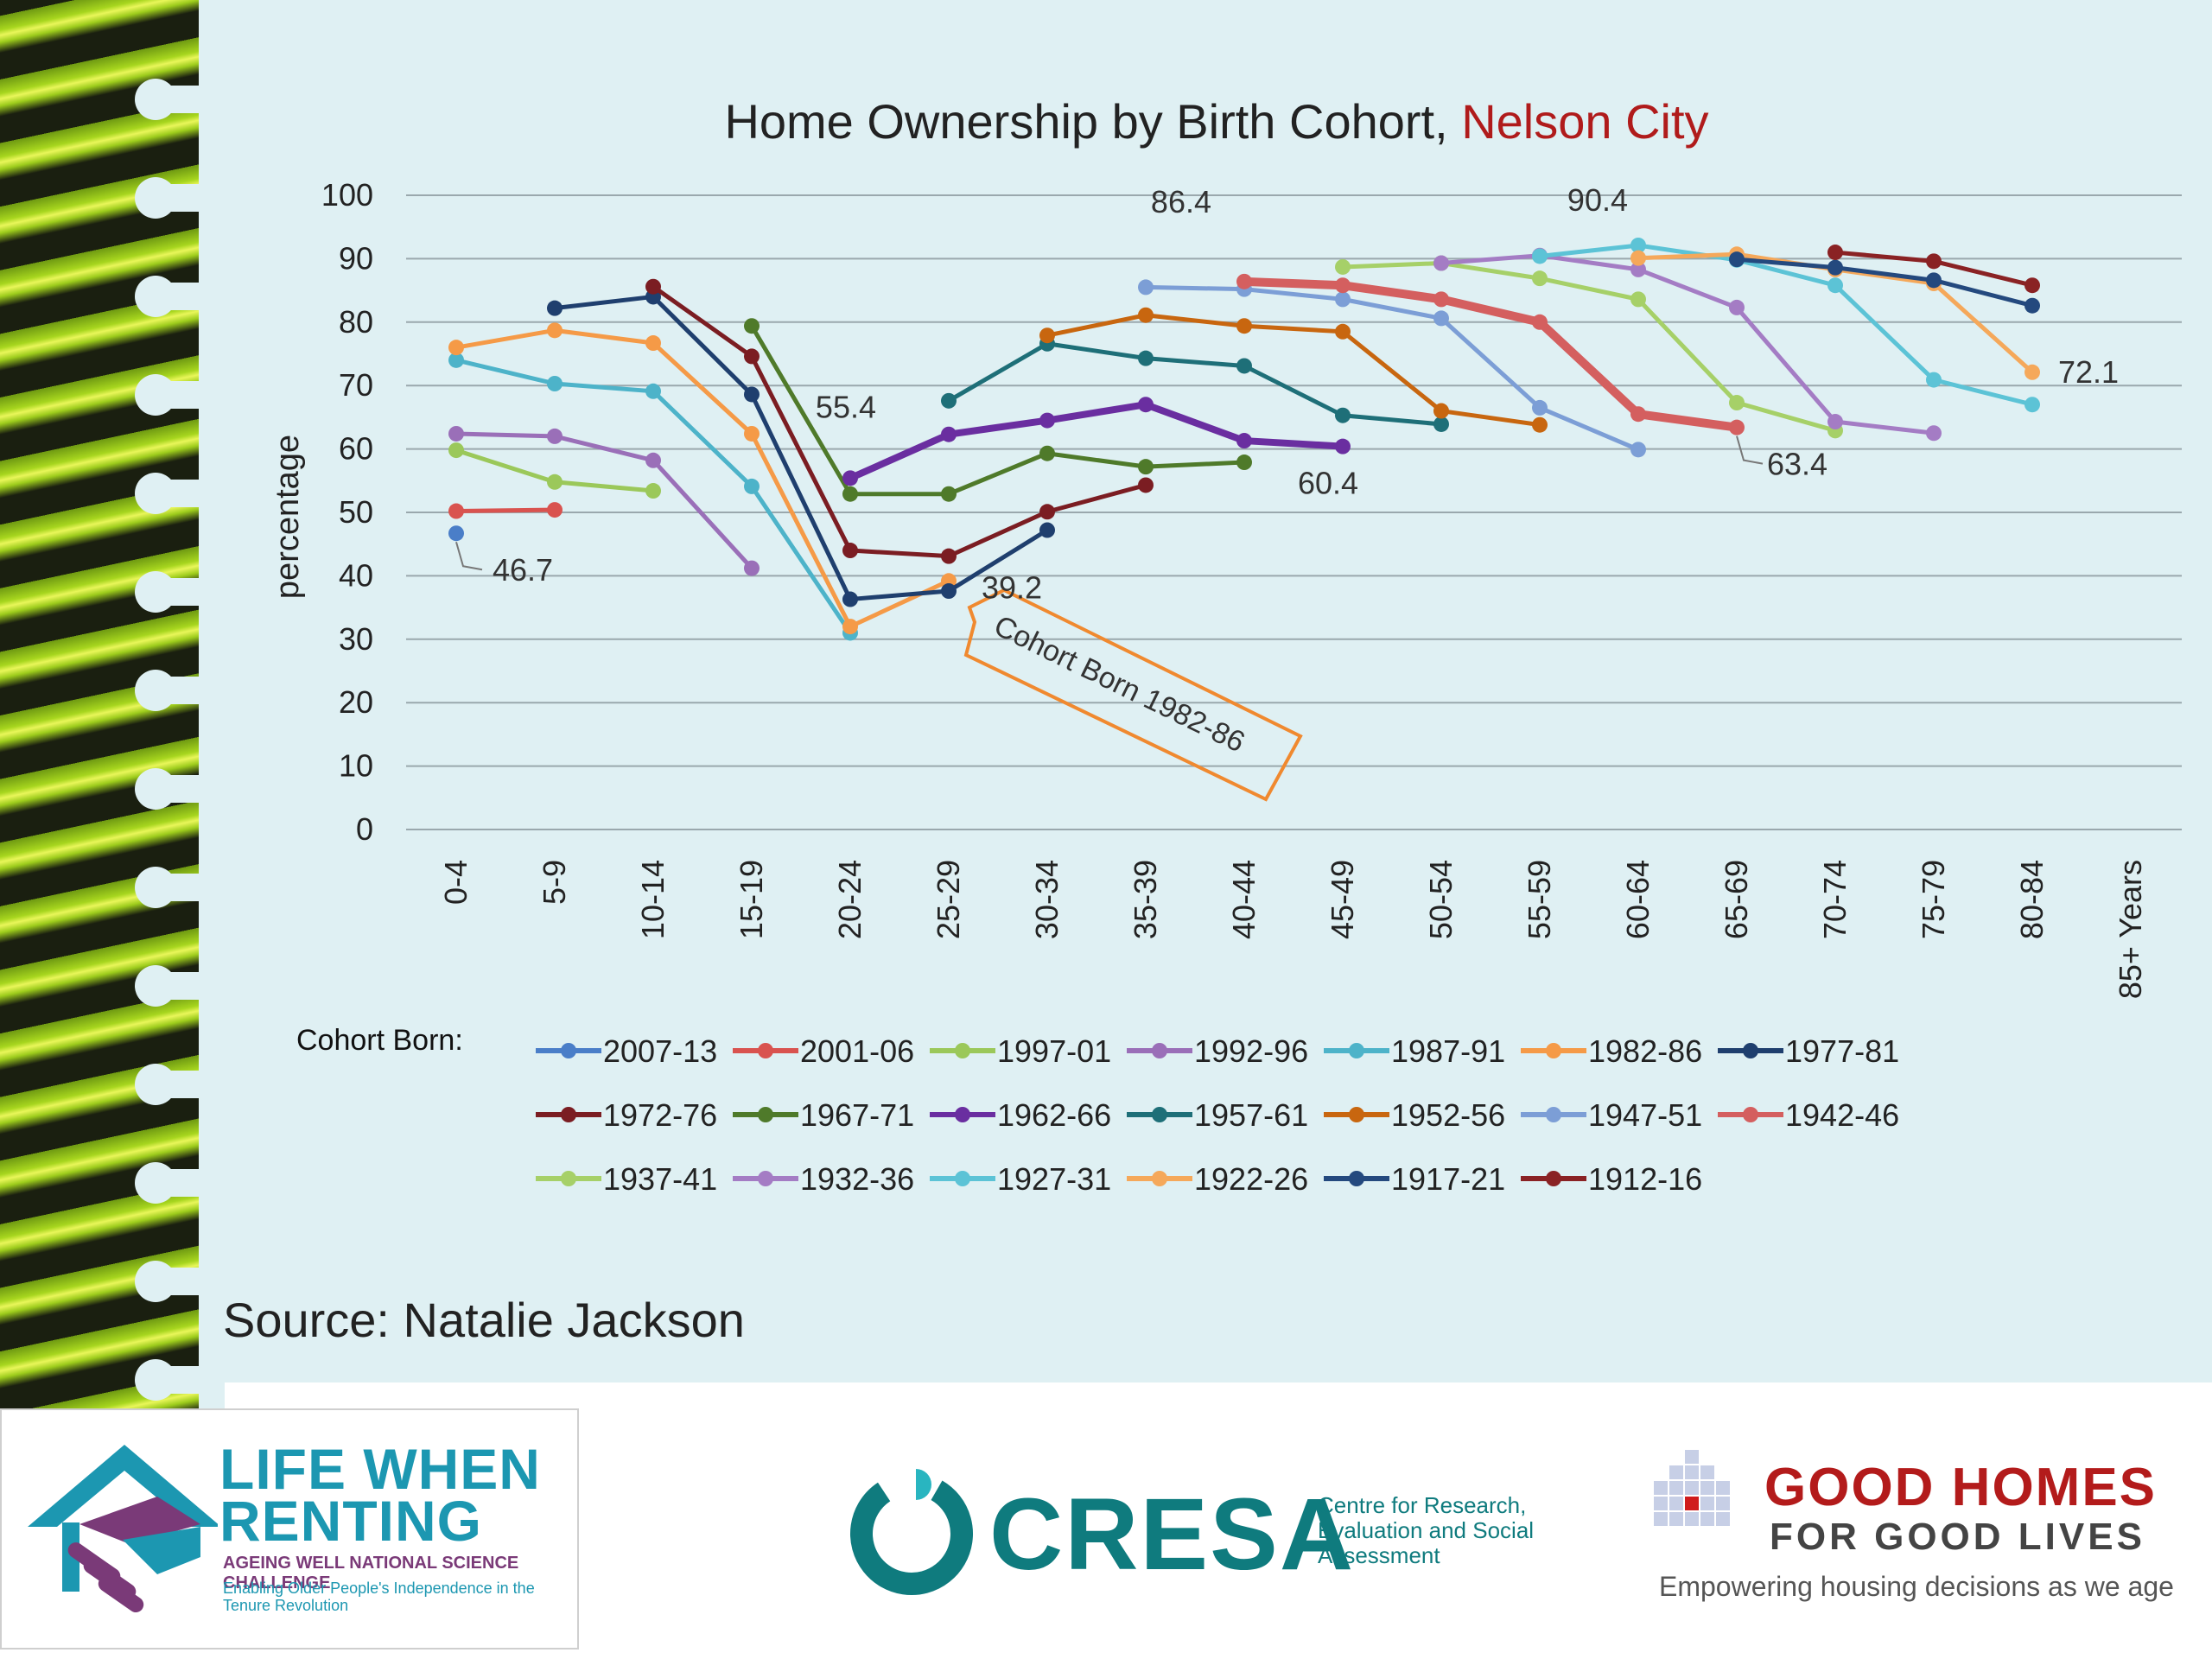 Image resolution: width=2212 pixels, height=1659 pixels. Describe the element at coordinates (1645, 1051) in the screenshot. I see `legend-label: 1982-86` at that location.